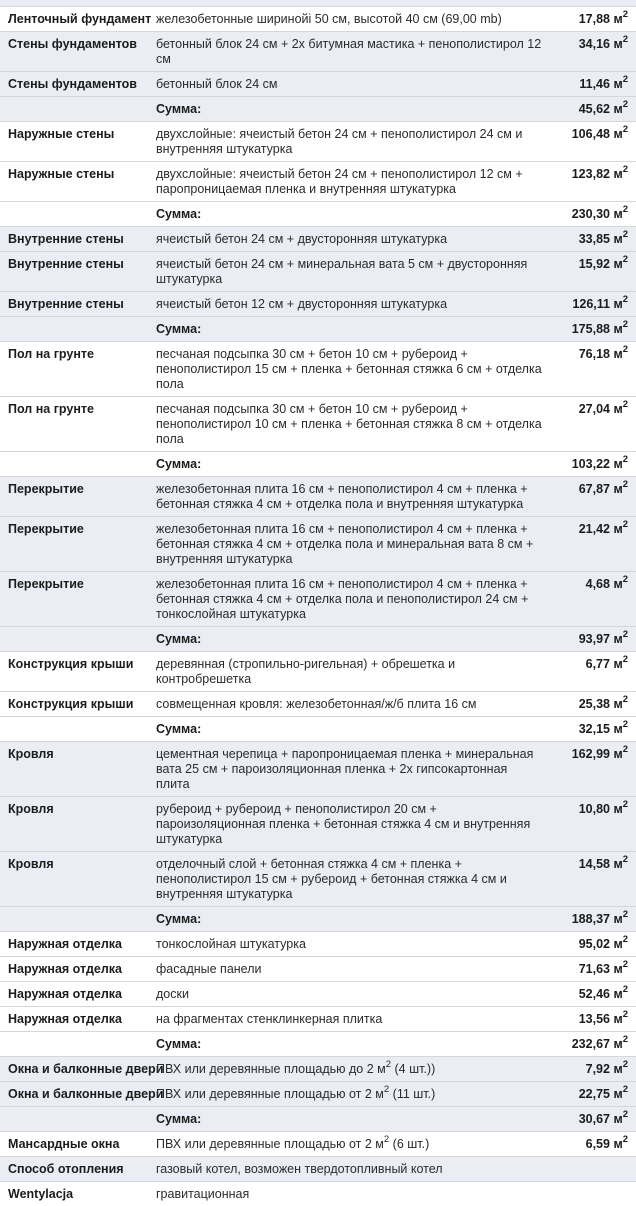  I want to click on row-value: 188,37 м2, so click(591, 918).